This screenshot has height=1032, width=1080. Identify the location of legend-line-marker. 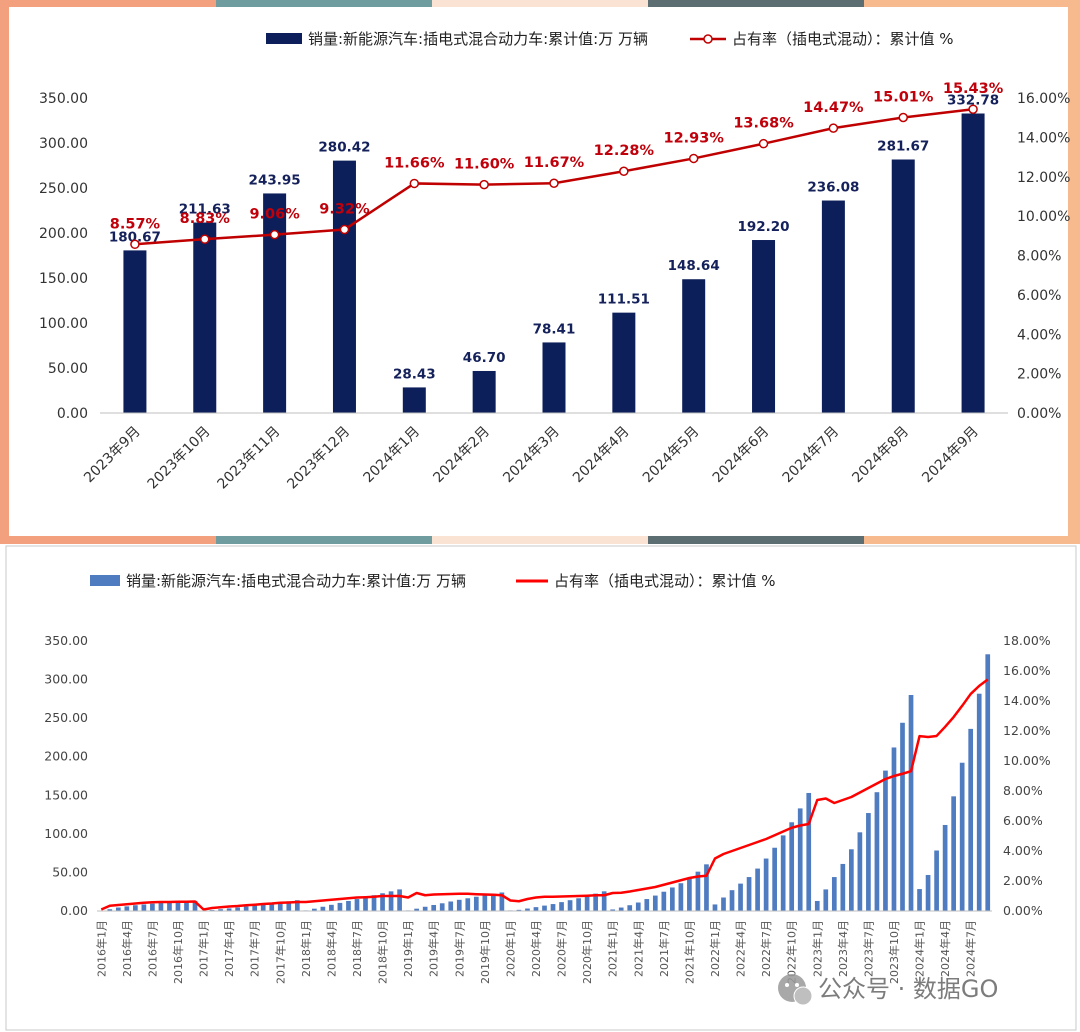
(708, 39).